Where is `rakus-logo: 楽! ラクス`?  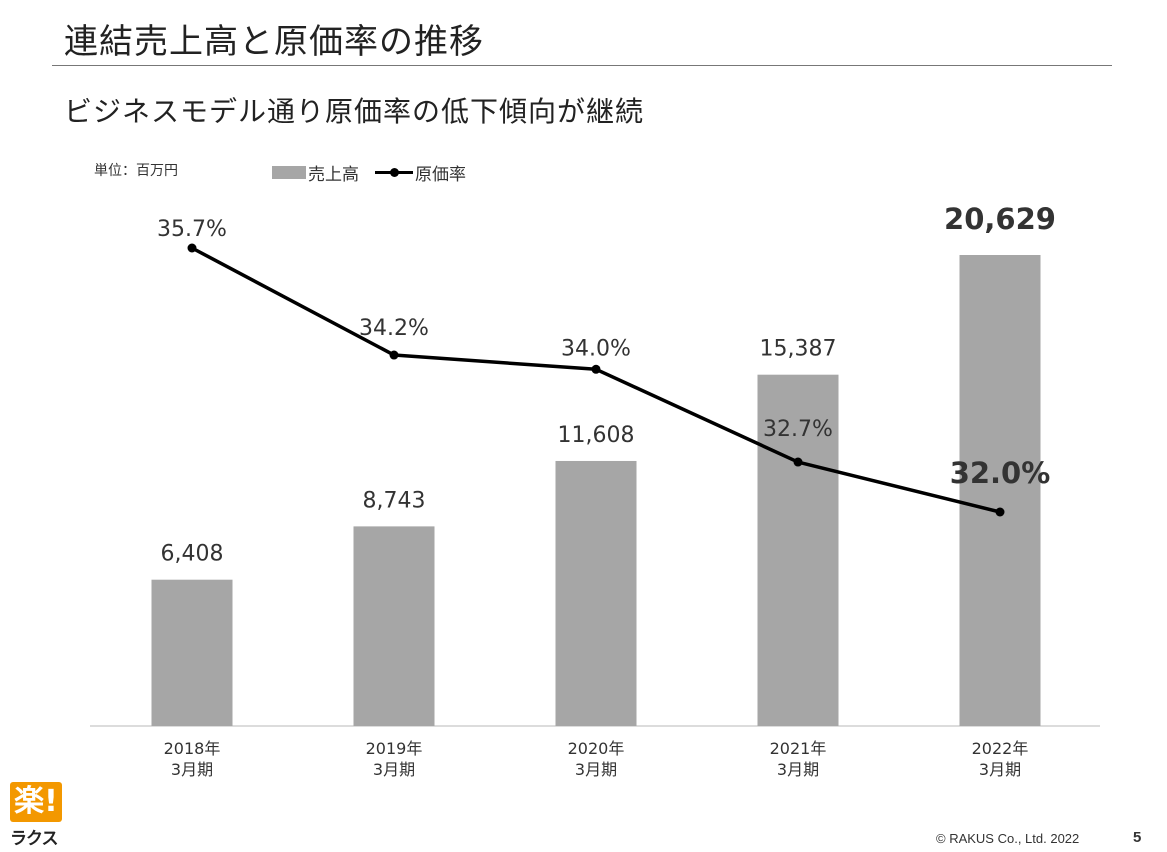 rakus-logo: 楽! ラクス is located at coordinates (37, 815).